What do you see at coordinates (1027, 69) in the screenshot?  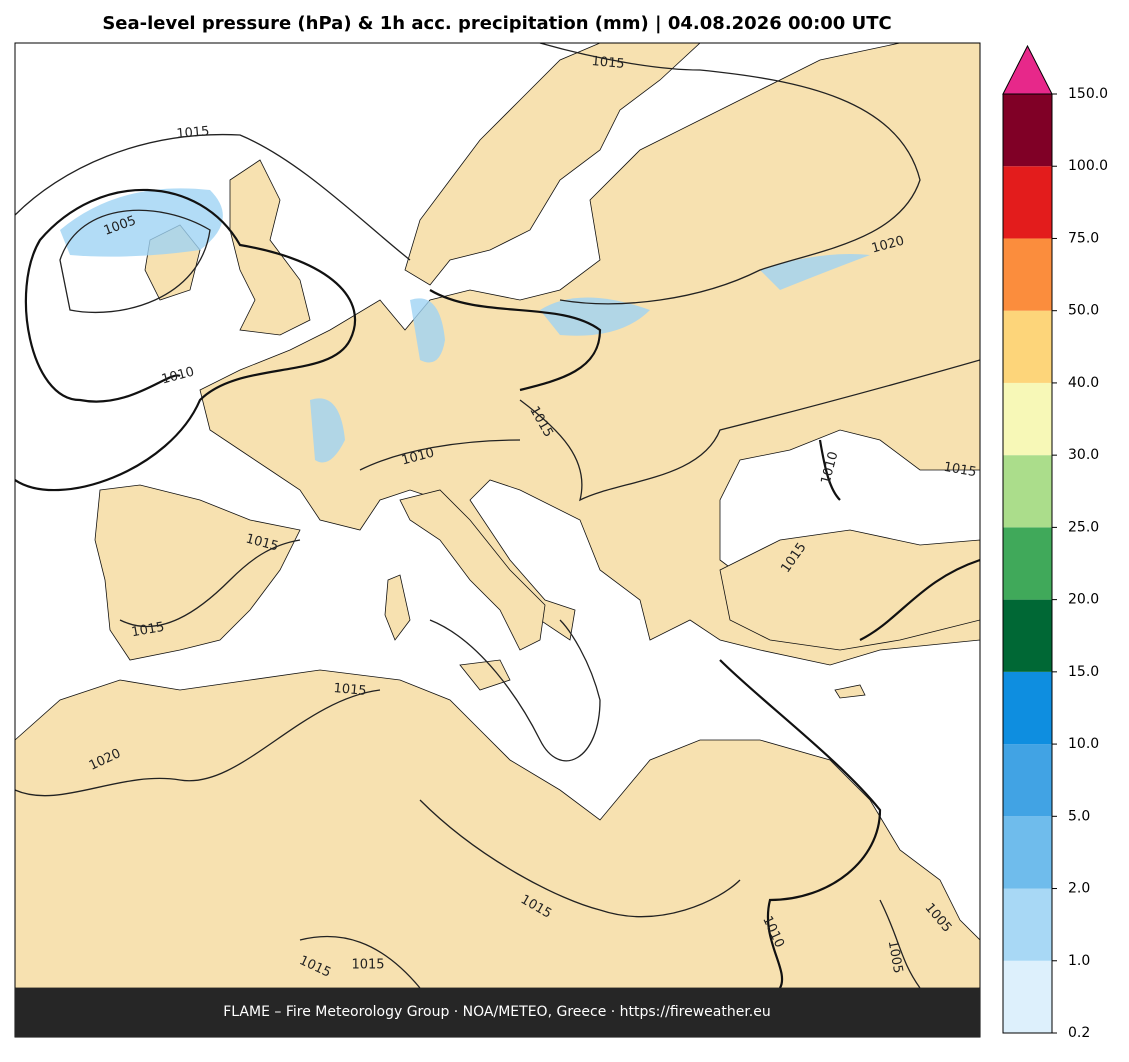 I see `colorbar-extend` at bounding box center [1027, 69].